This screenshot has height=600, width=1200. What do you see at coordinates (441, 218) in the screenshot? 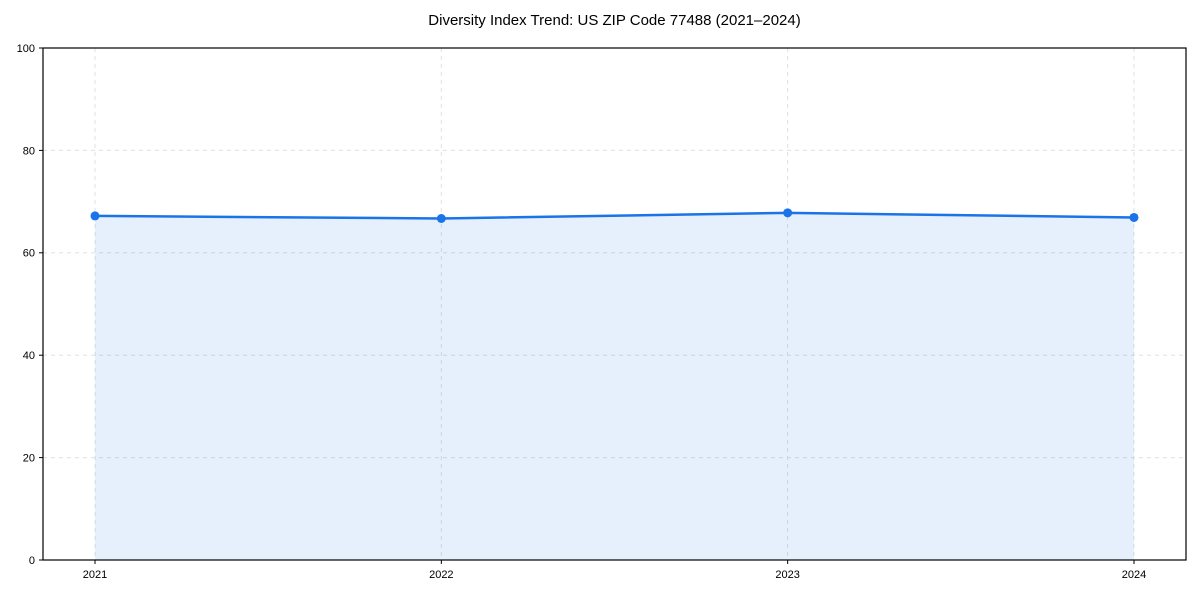
I see `data-point-2022` at bounding box center [441, 218].